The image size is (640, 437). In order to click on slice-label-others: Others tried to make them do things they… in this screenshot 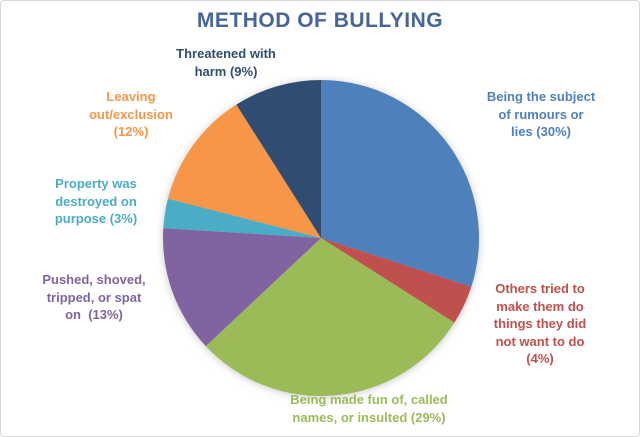, I will do `click(540, 323)`.